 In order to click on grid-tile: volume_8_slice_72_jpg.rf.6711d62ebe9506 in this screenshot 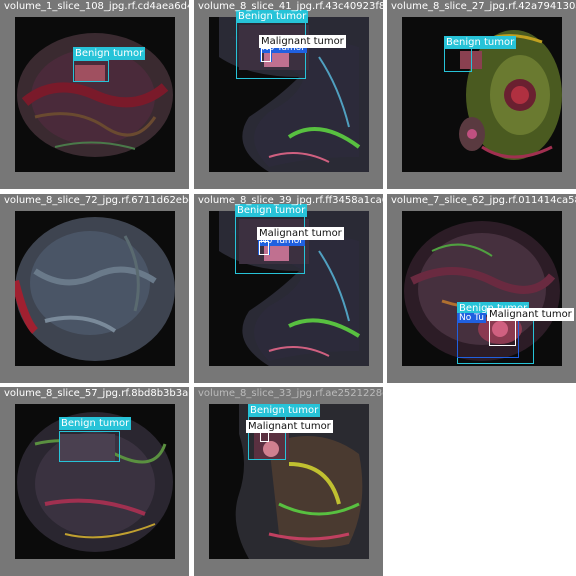, I will do `click(94, 288)`.